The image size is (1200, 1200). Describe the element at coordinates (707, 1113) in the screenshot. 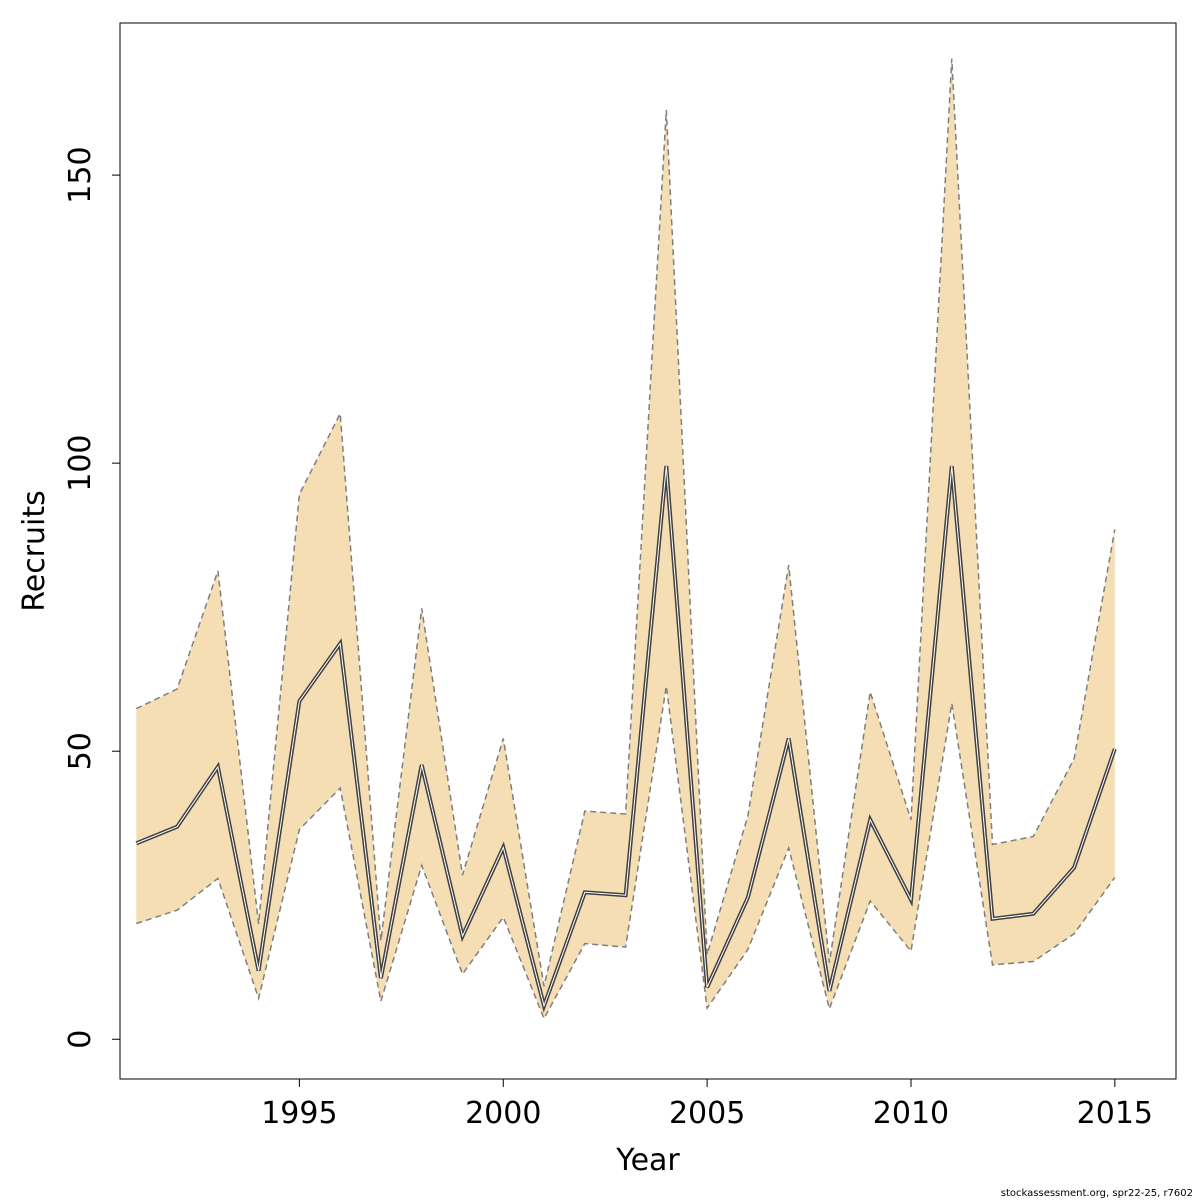

I see `x-tick-label: 2005` at that location.